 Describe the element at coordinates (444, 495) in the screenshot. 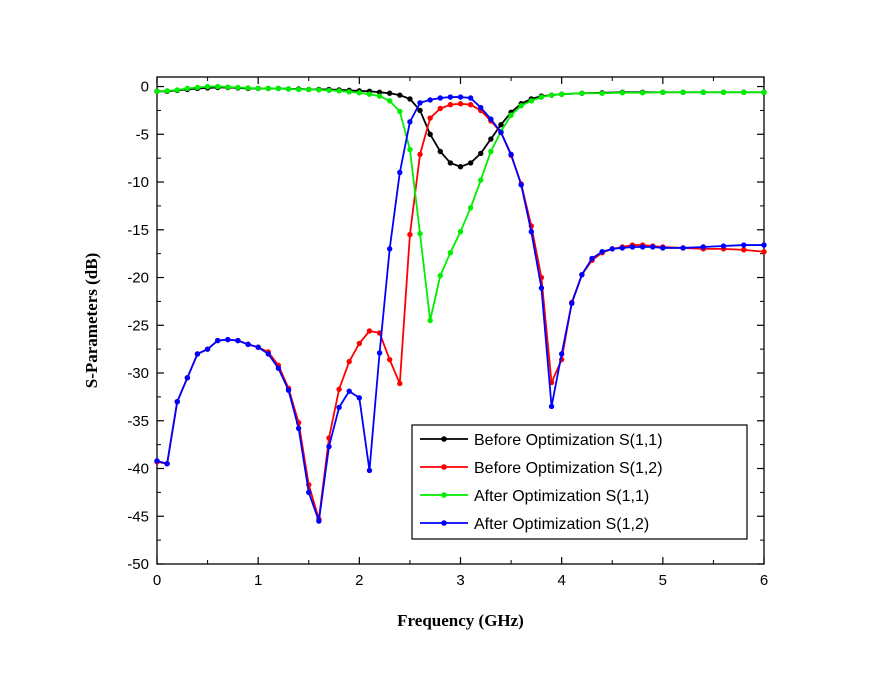

I see `legend-marker` at that location.